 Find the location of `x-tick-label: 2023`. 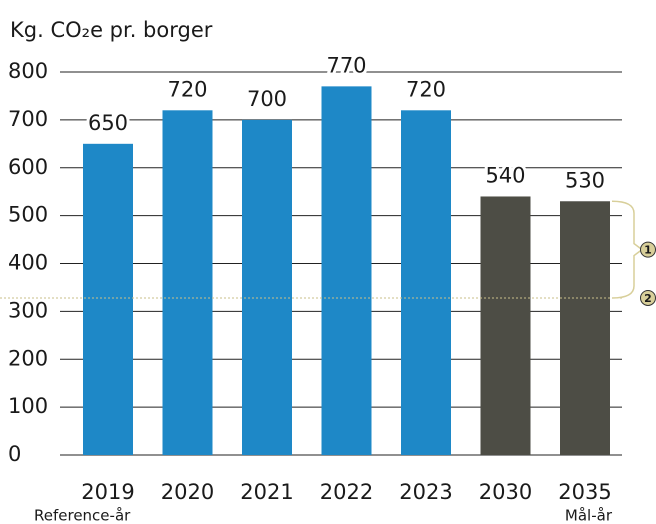

x-tick-label: 2023 is located at coordinates (425, 492).